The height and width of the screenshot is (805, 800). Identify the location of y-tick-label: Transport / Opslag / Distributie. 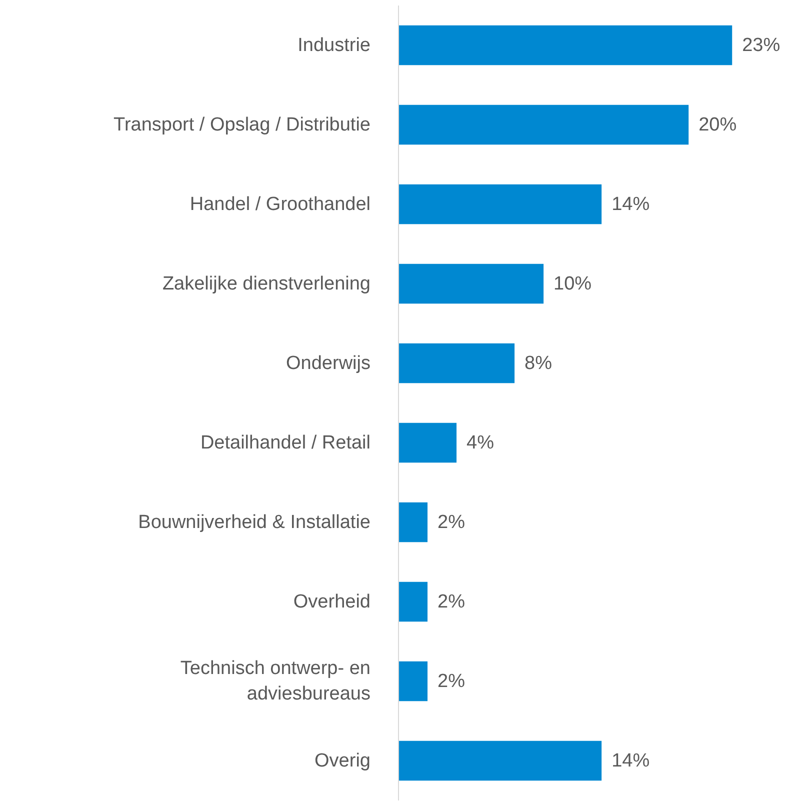
(242, 125).